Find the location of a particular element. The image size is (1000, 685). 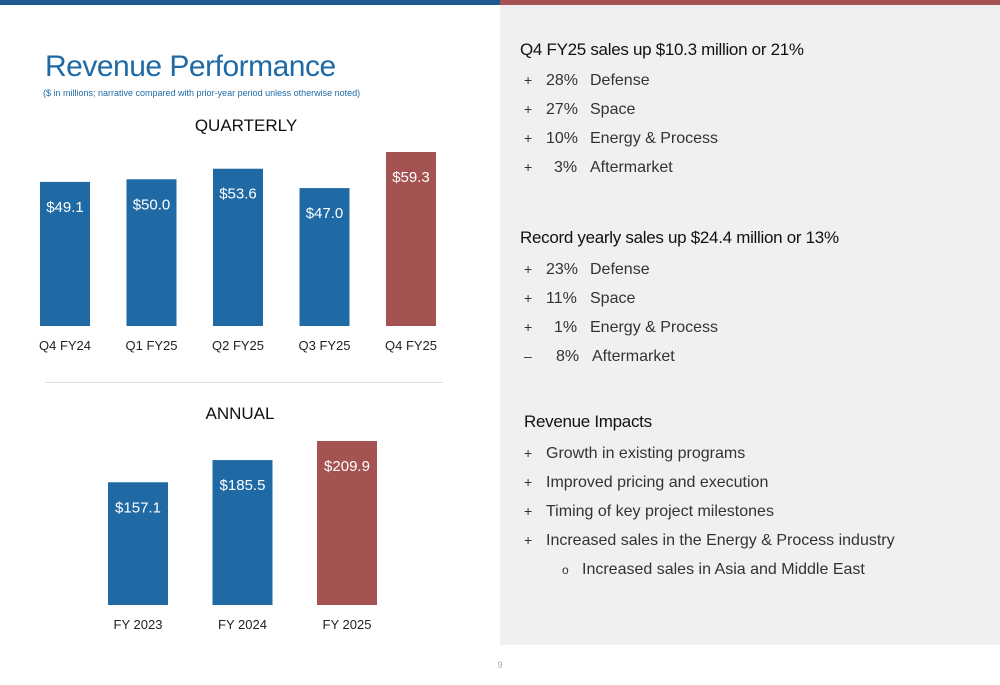

yearly-item-label: Defense is located at coordinates (620, 269).